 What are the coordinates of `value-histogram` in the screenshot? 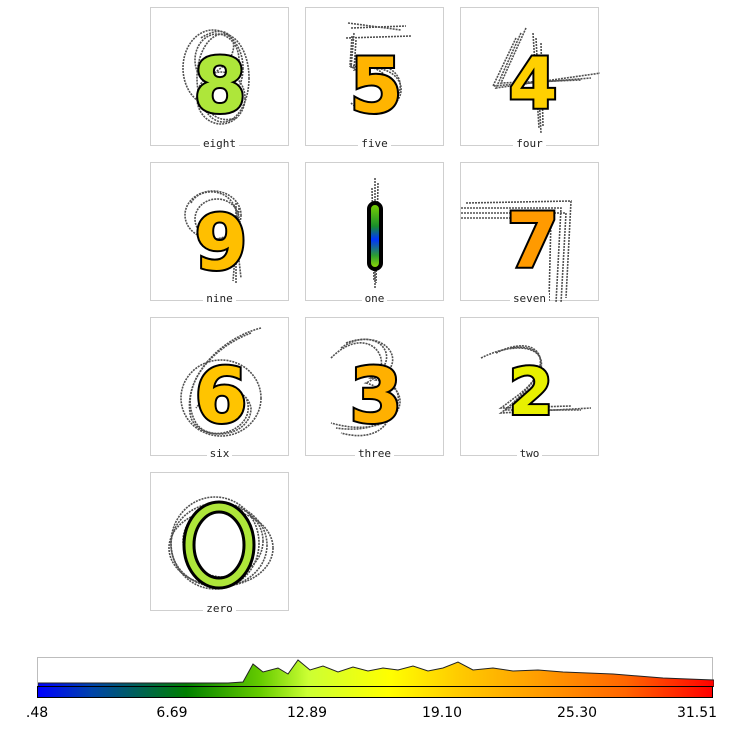 It's located at (376, 672).